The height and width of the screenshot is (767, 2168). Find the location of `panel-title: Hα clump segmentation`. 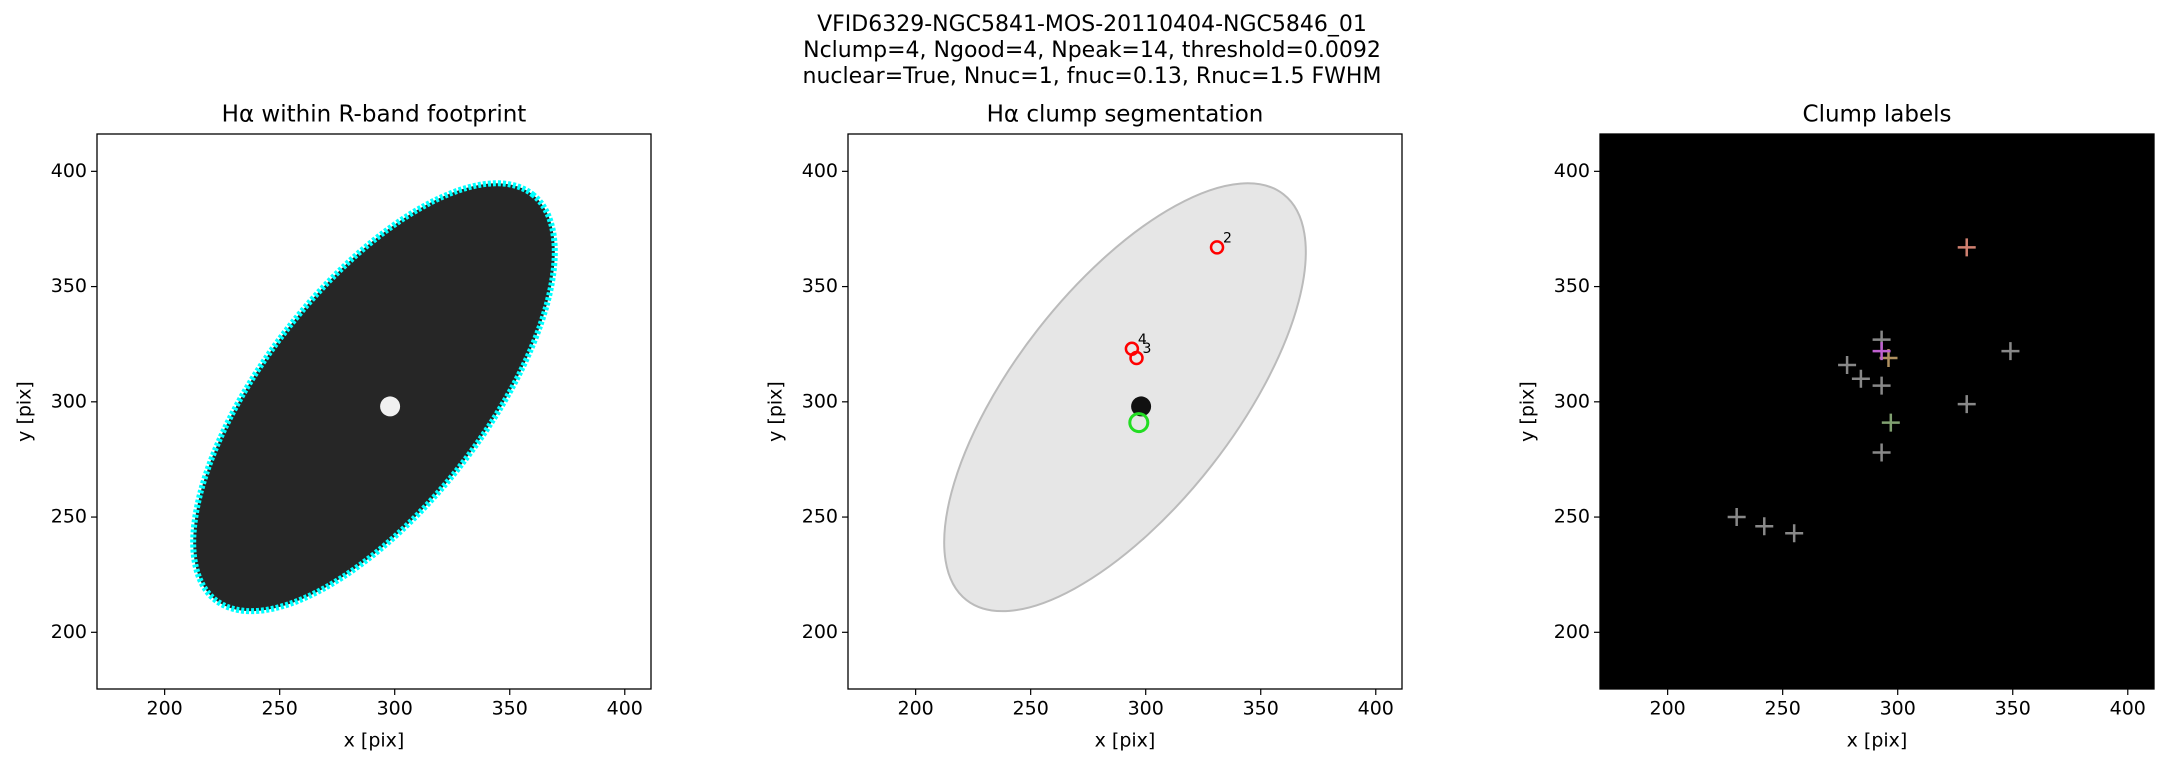

panel-title: Hα clump segmentation is located at coordinates (1125, 115).